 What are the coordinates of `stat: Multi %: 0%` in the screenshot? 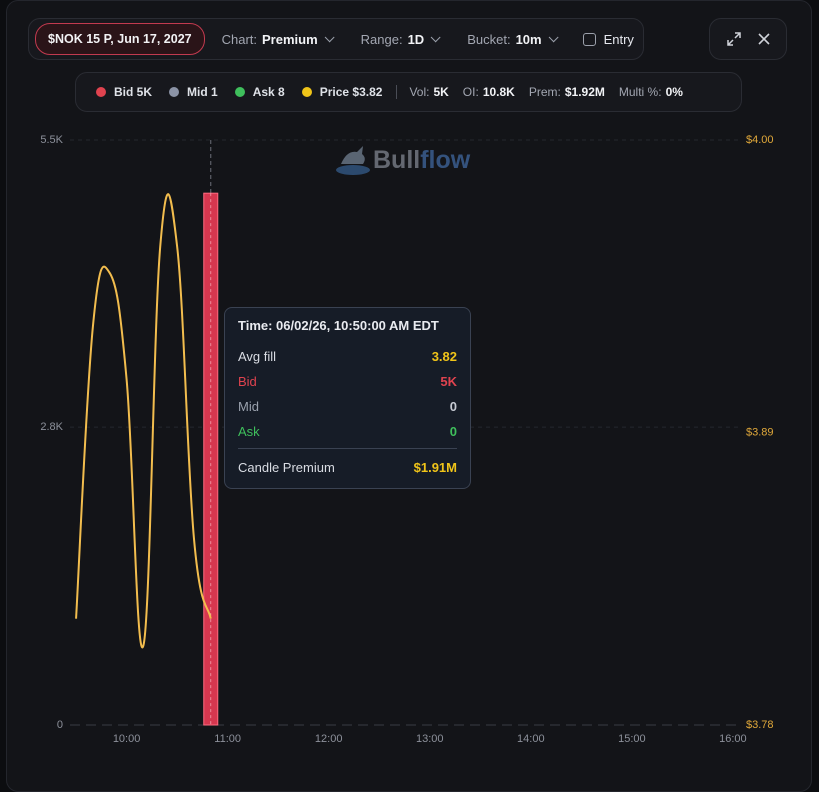 It's located at (651, 92).